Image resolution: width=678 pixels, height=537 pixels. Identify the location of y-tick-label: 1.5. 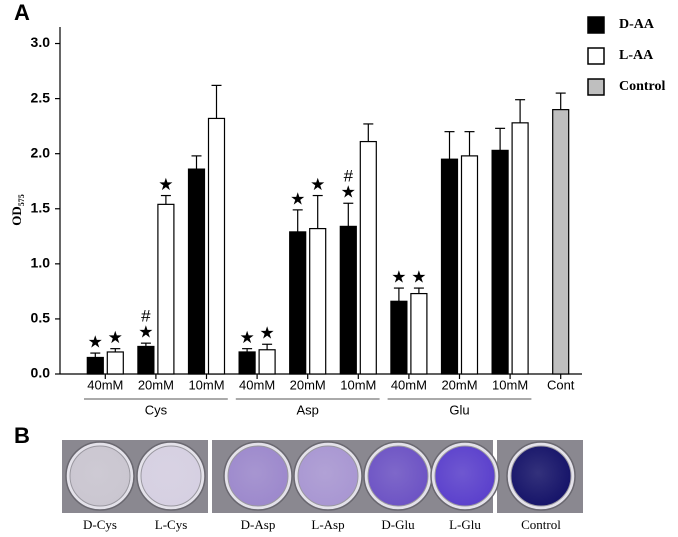
(41, 207).